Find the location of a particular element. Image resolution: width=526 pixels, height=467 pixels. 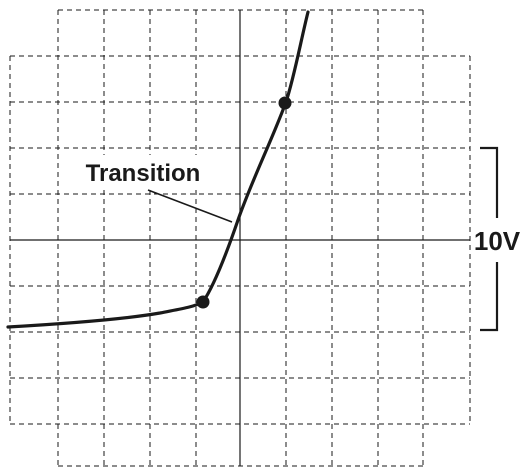

scale-bracket is located at coordinates (489, 239).